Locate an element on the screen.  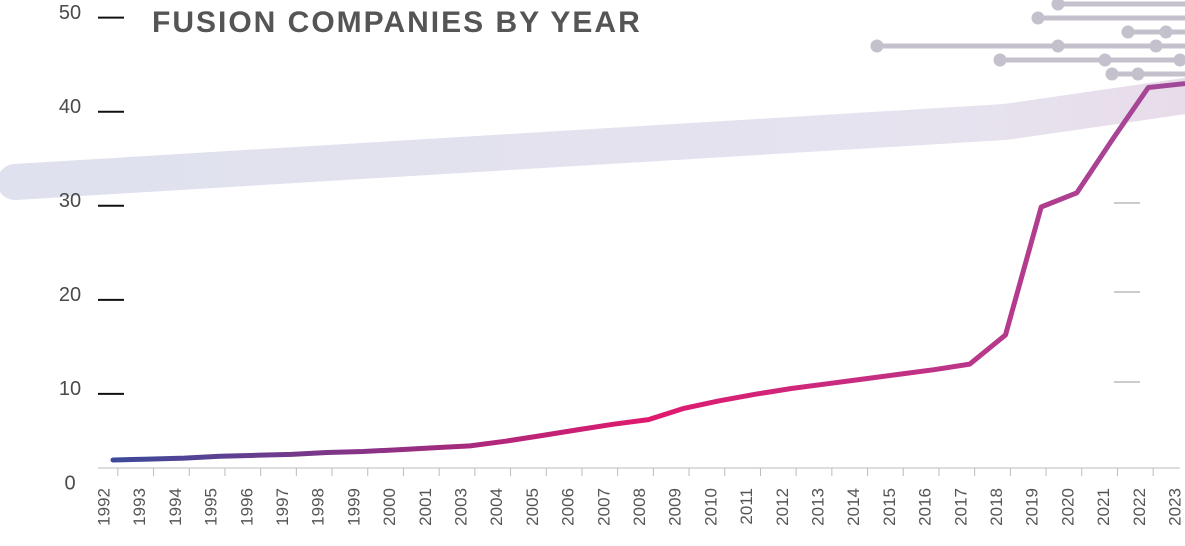
x-tick-label: 2006 is located at coordinates (568, 507).